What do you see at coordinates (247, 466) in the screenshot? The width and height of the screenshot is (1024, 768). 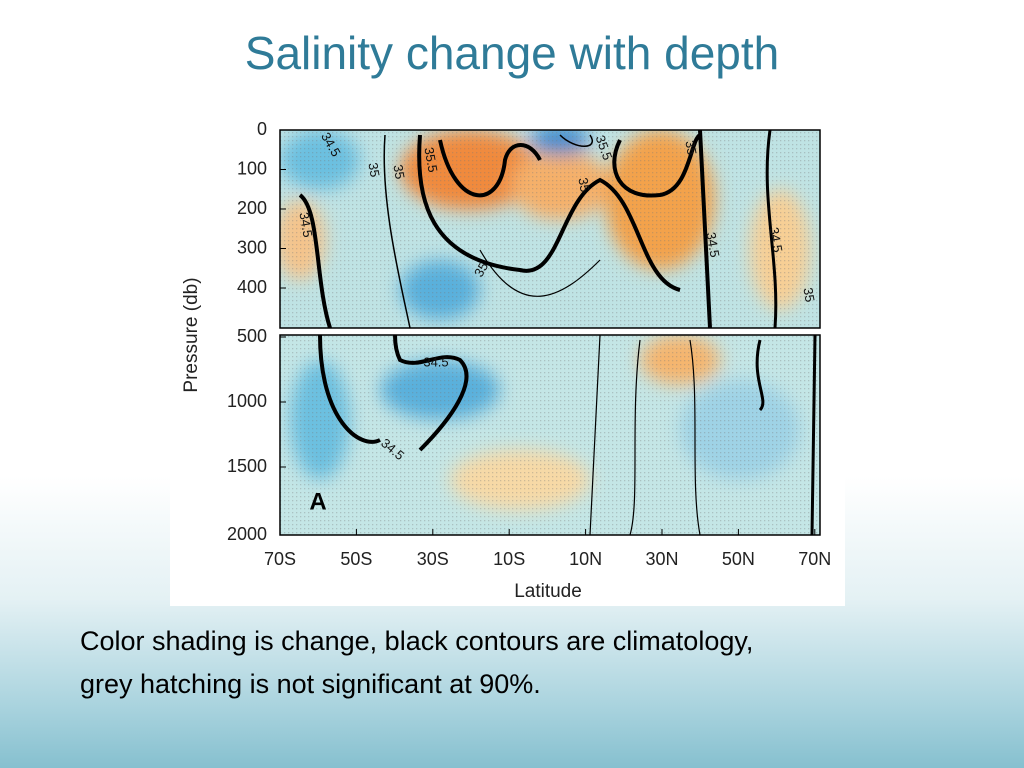 I see `y-tick-label: 1500` at bounding box center [247, 466].